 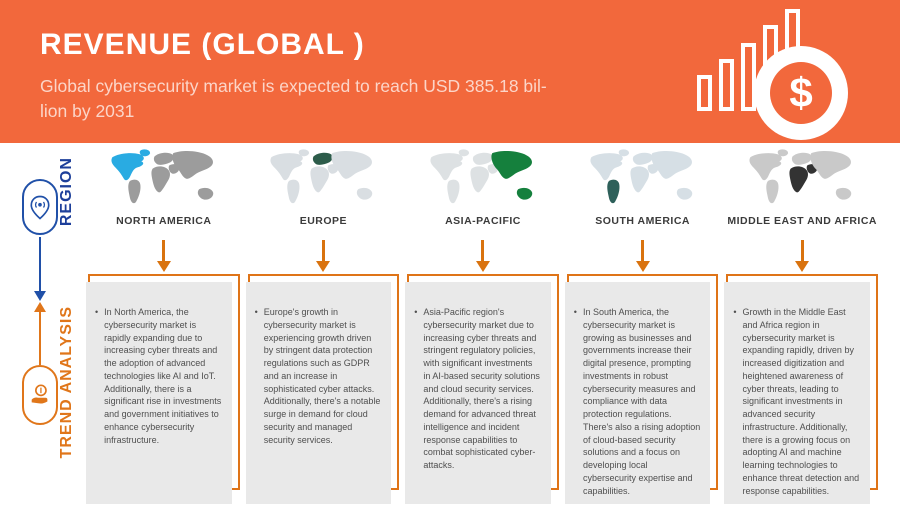 What do you see at coordinates (802, 221) in the screenshot?
I see `region-name: MIDDLE EAST AND AFRICA` at bounding box center [802, 221].